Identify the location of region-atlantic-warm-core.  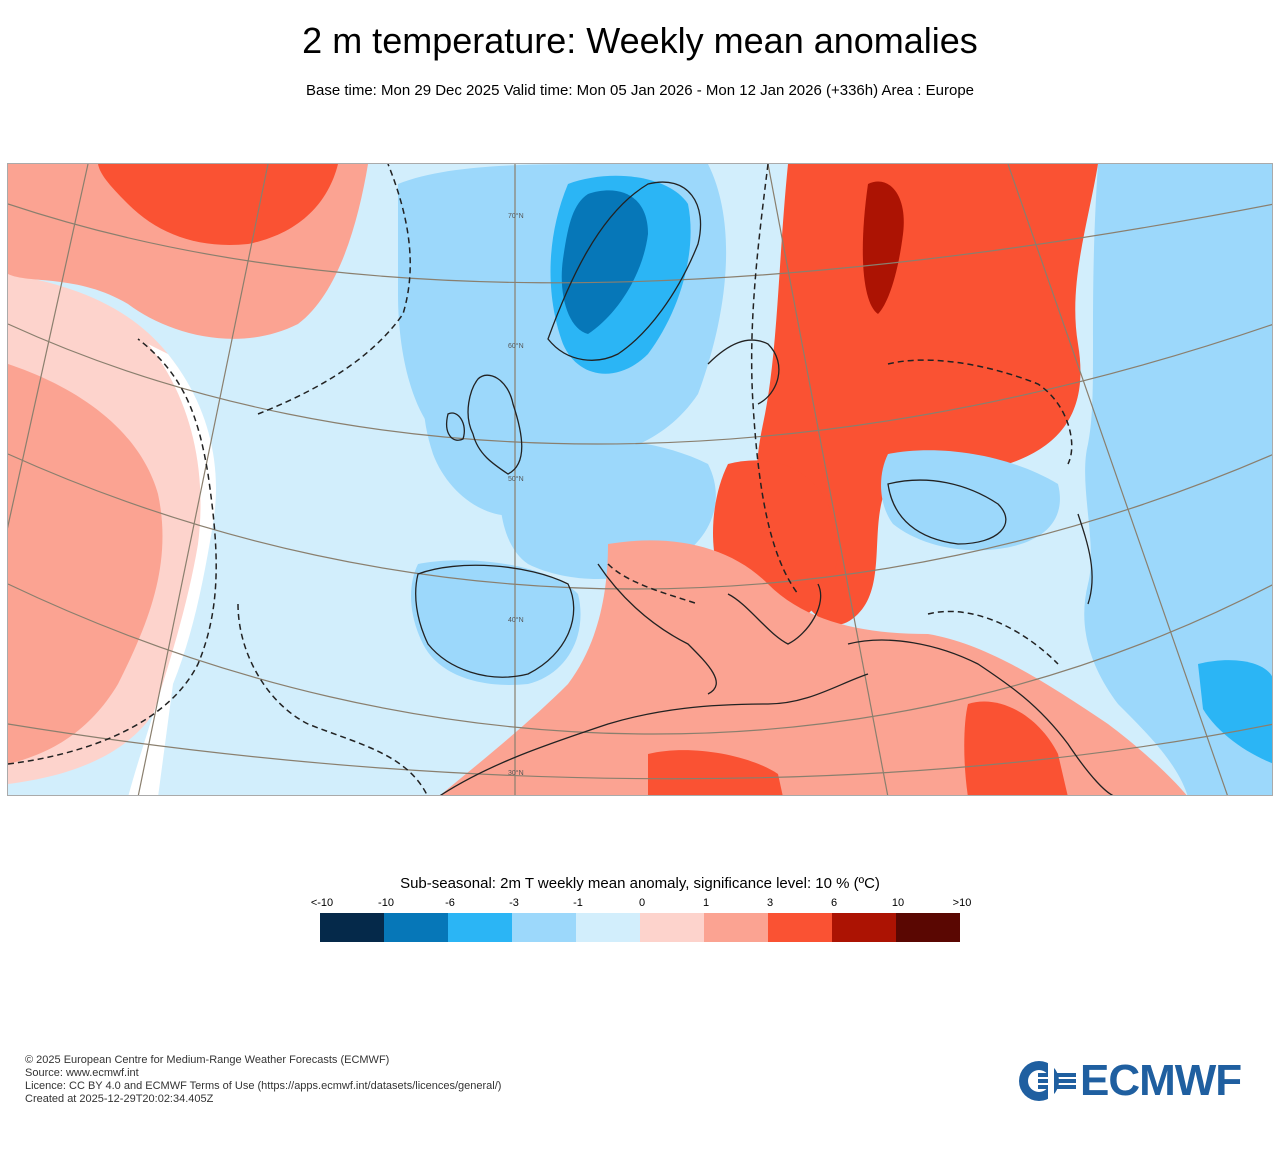
(85, 564).